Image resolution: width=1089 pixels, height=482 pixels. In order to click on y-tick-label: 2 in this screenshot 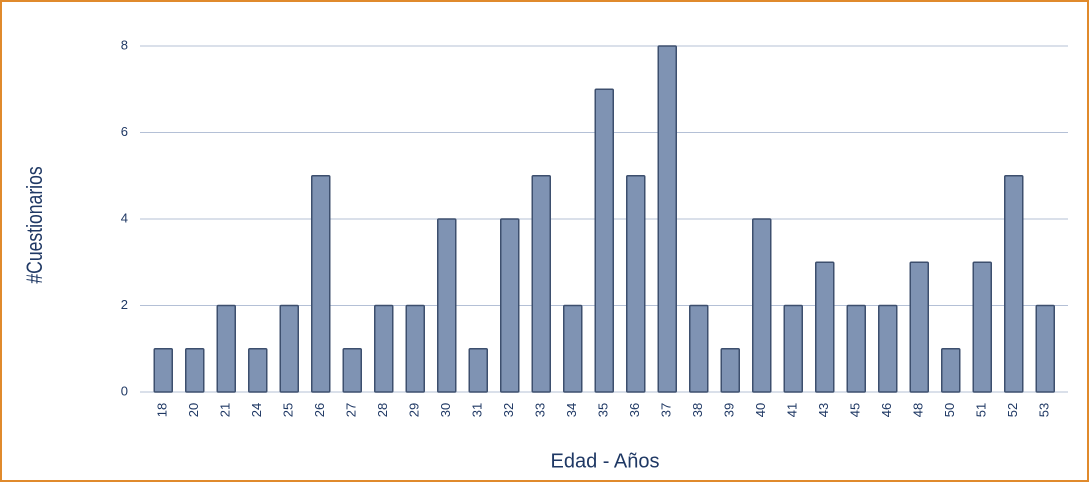, I will do `click(124, 304)`.